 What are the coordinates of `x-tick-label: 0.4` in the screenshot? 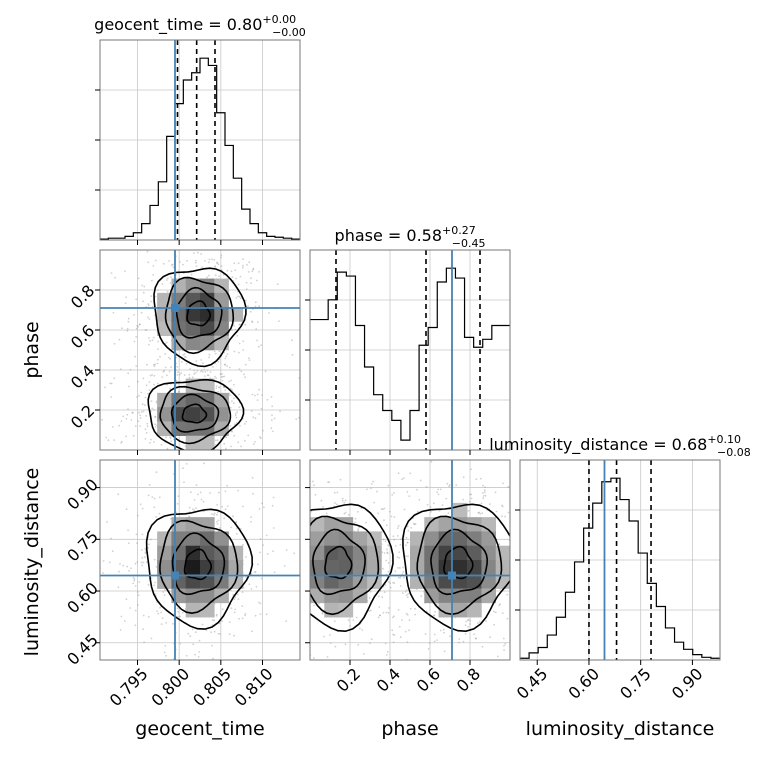 It's located at (388, 679).